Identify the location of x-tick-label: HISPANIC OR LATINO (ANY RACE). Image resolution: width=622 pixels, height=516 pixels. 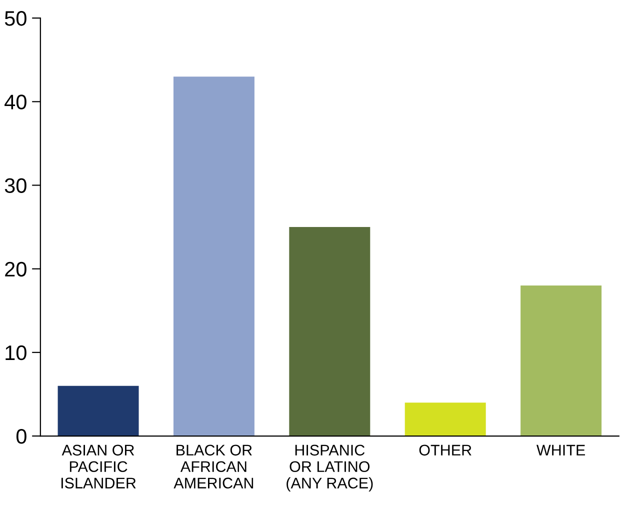
(329, 468).